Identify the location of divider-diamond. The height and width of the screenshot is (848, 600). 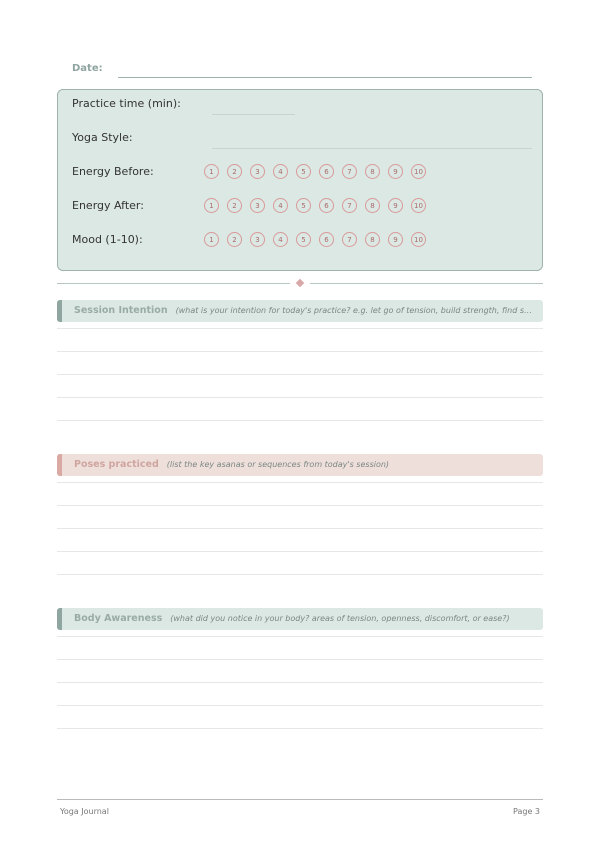
(300, 283).